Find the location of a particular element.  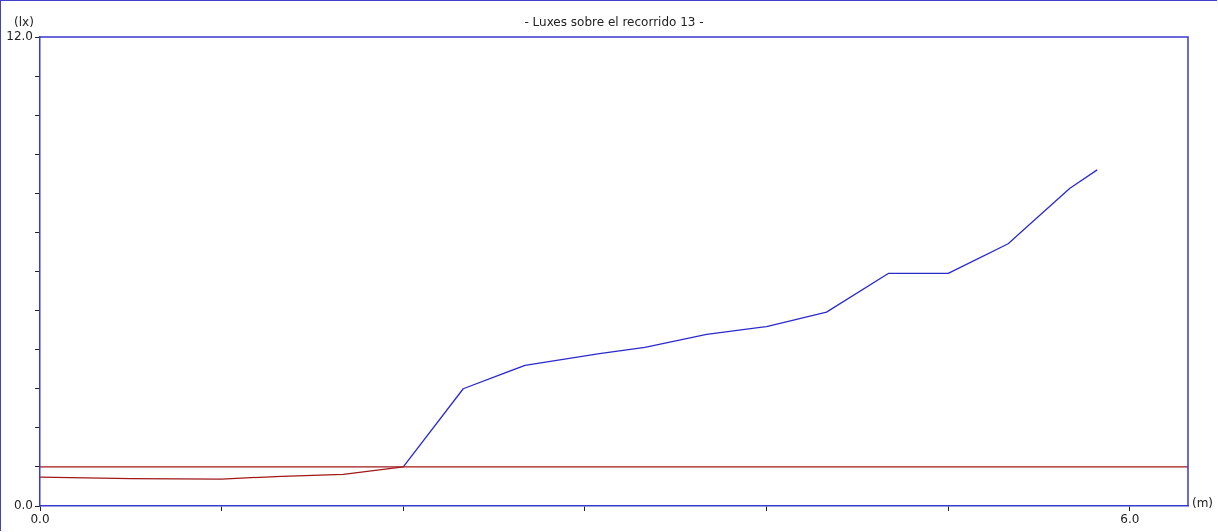

chart-title: - Luxes sobre el recorrido 13 - is located at coordinates (614, 22).